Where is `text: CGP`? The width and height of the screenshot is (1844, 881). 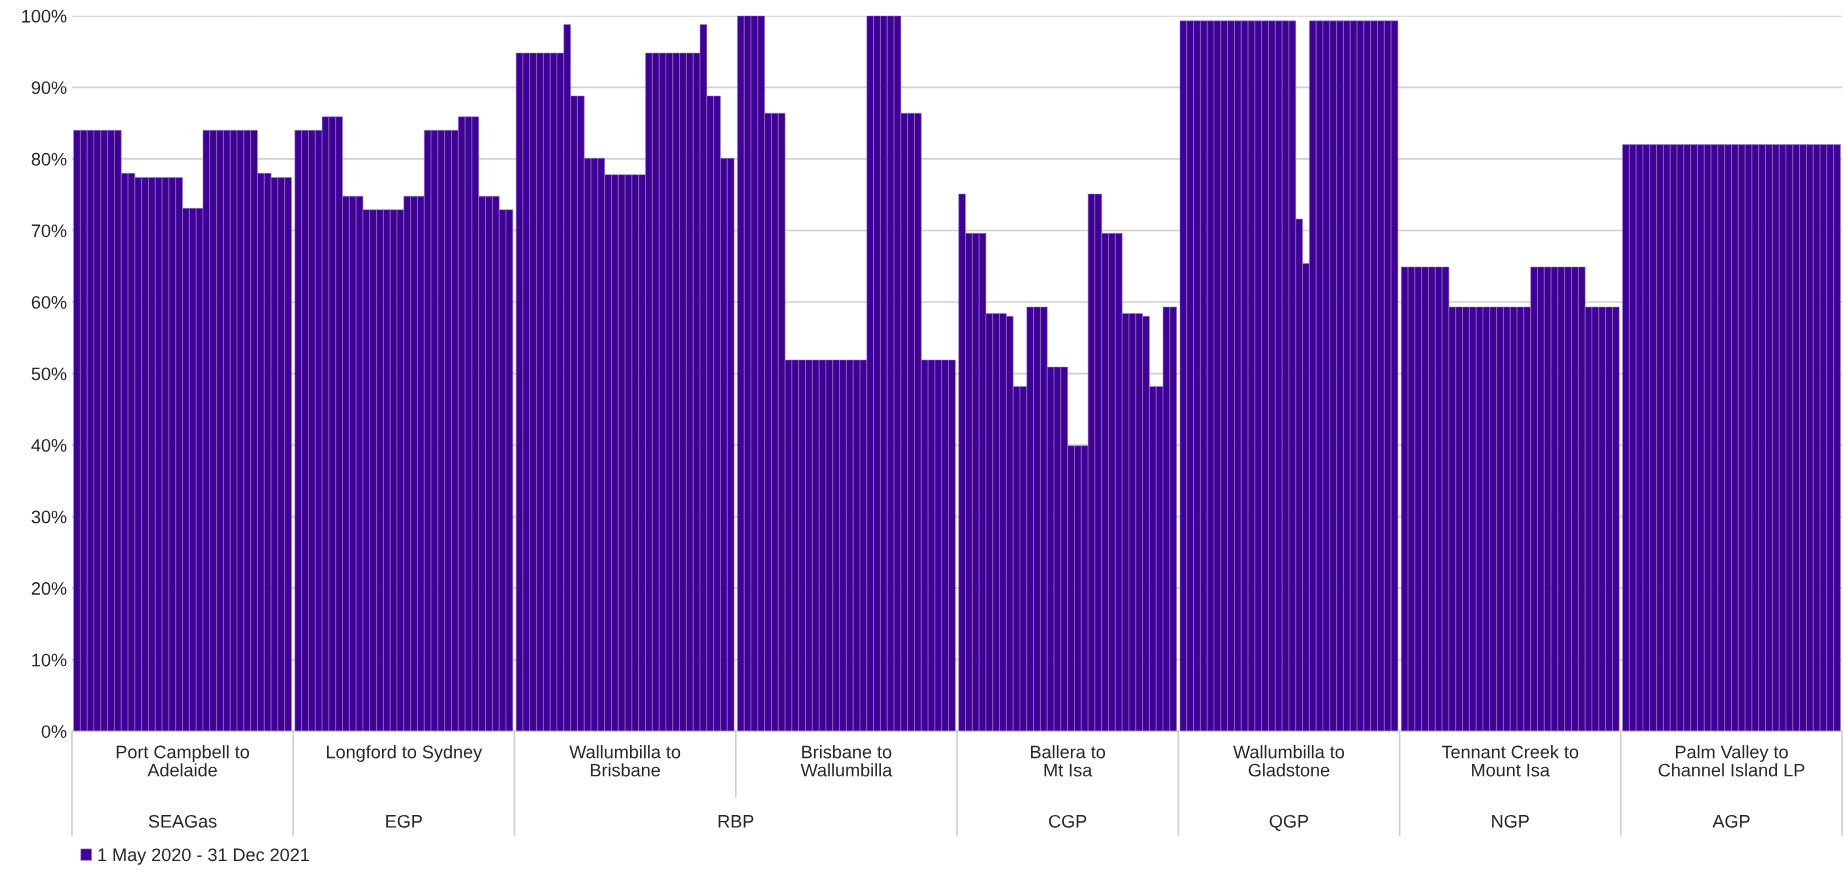
text: CGP is located at coordinates (1068, 821).